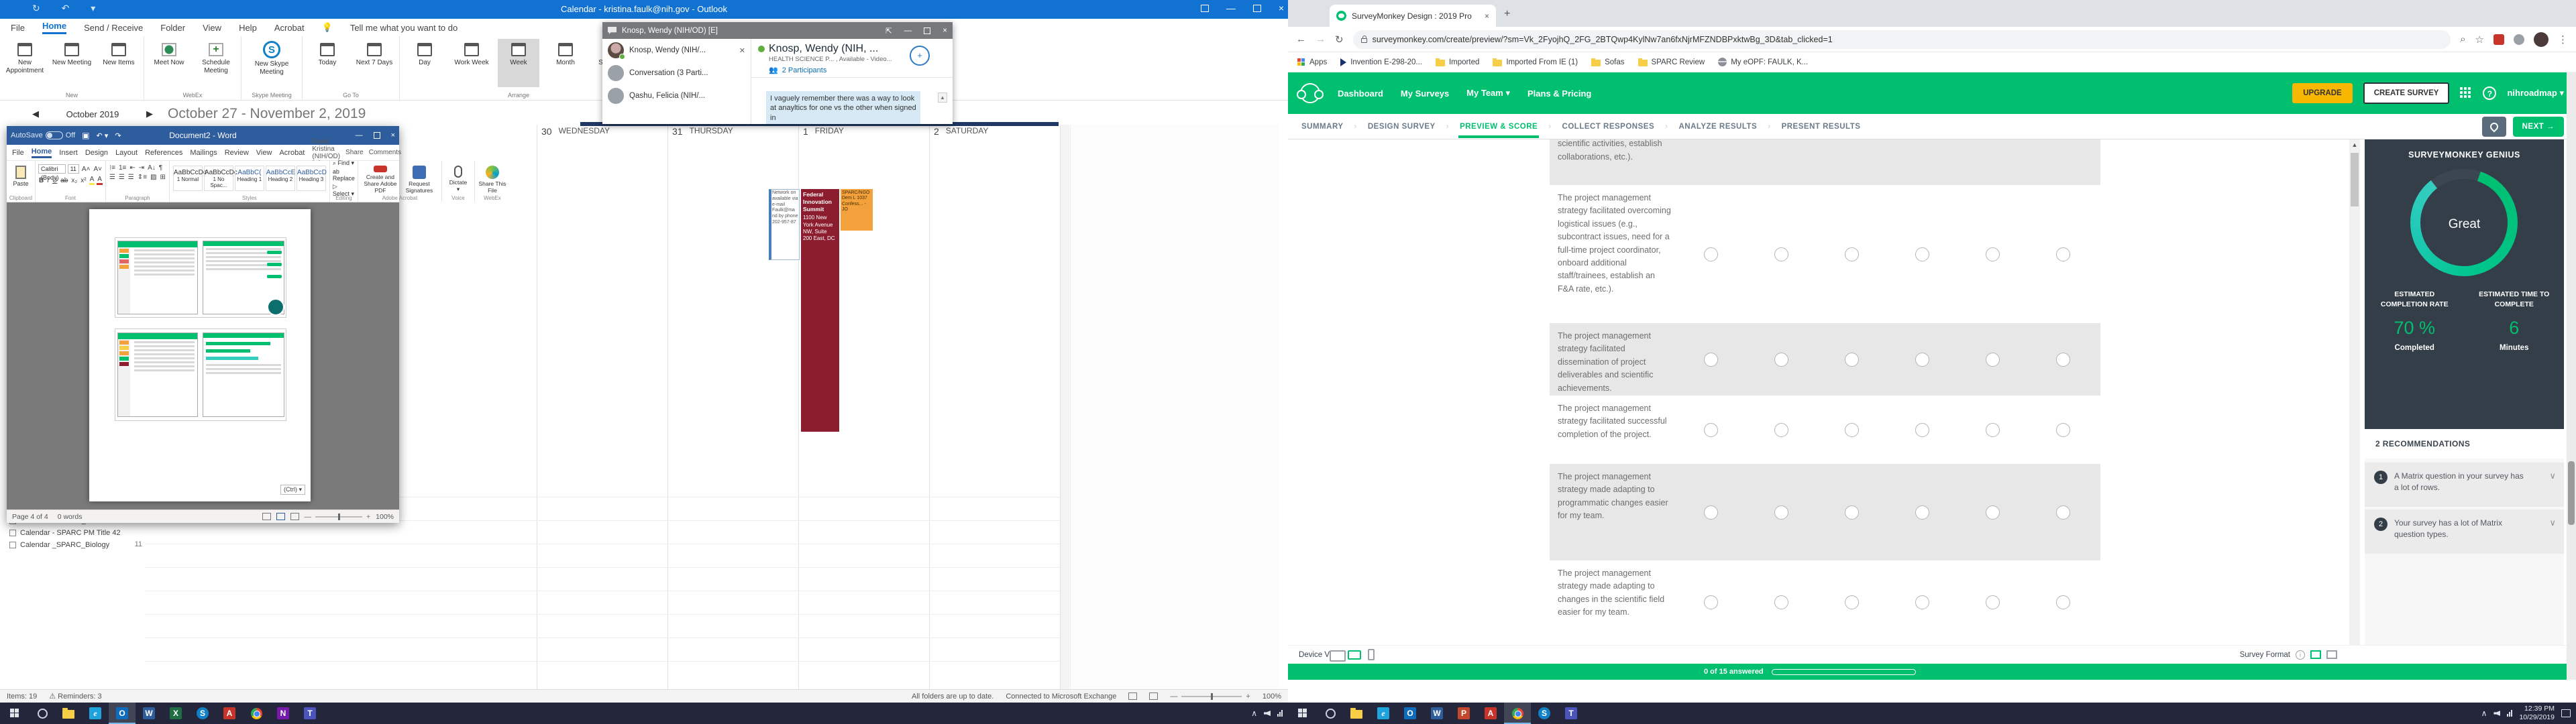 The image size is (2576, 724). What do you see at coordinates (337, 516) in the screenshot?
I see `zoom-slider: — +` at bounding box center [337, 516].